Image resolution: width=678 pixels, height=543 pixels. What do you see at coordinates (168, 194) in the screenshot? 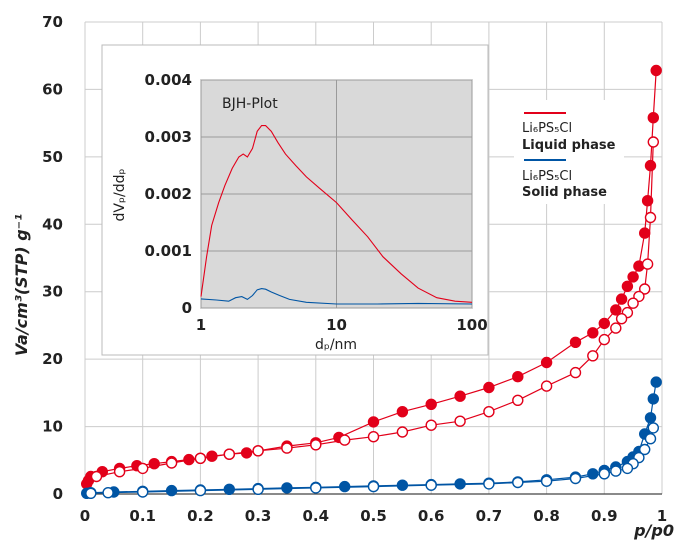
I see `inset-y-tick-label: 0.002` at bounding box center [168, 194].